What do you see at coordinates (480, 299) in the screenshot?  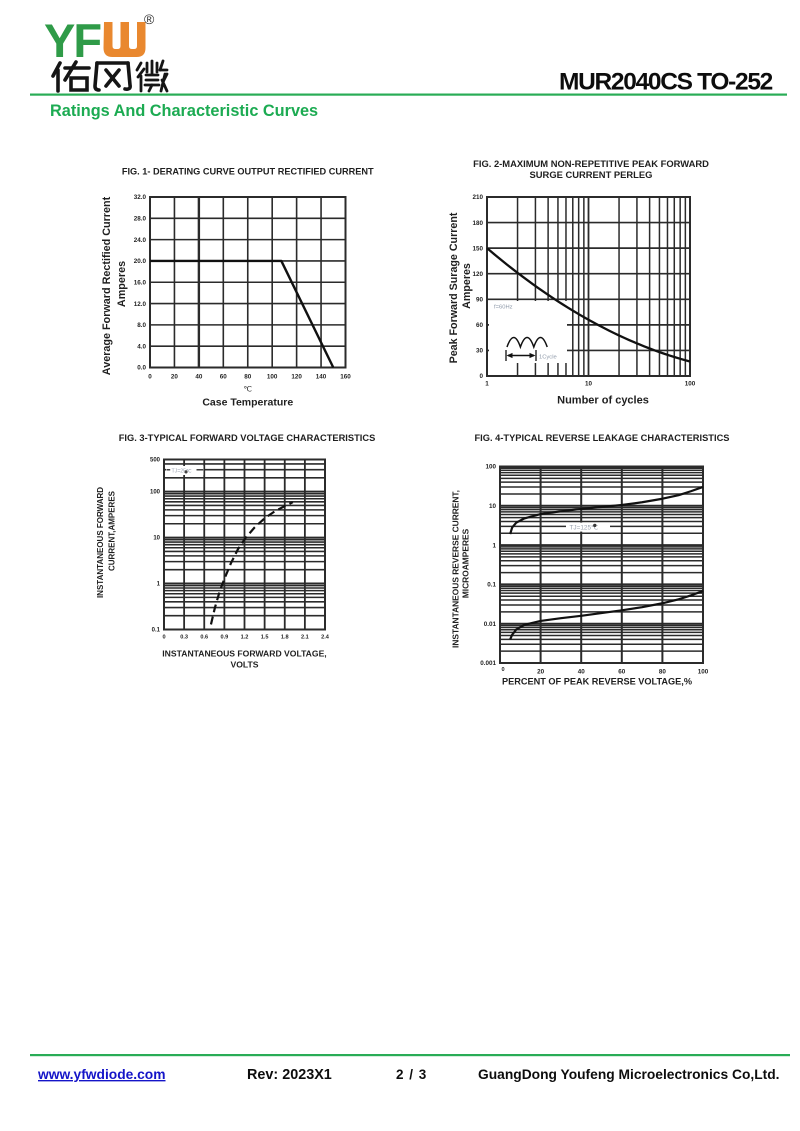 I see `svg-text: 90` at bounding box center [480, 299].